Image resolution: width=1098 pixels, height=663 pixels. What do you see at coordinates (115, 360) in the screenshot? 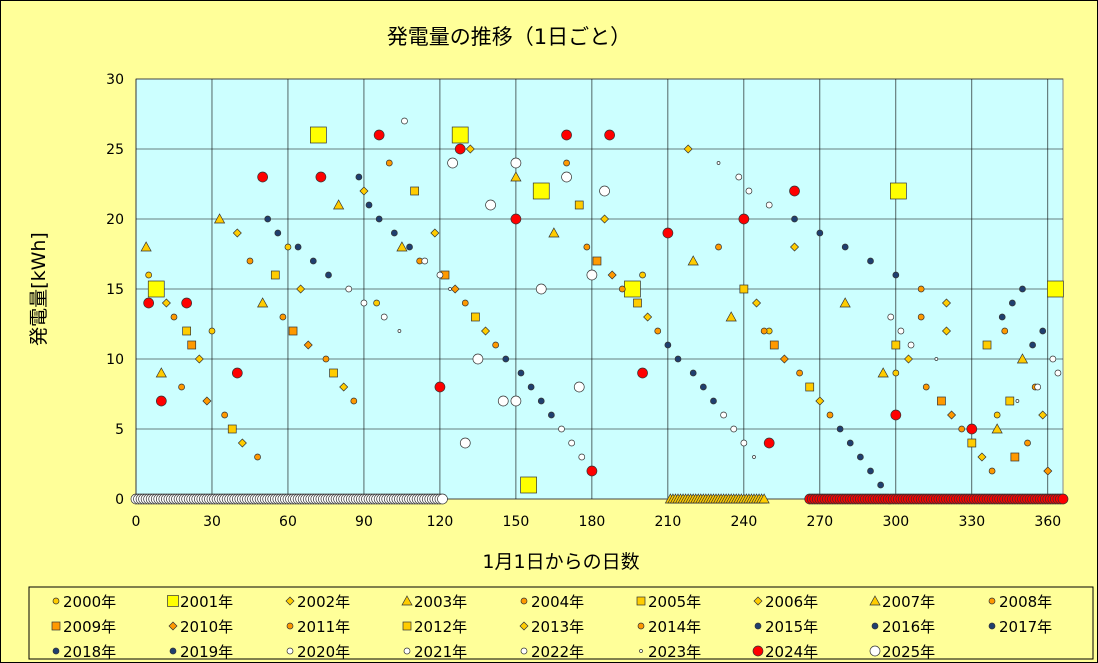
I see `y-tick-label: 10` at bounding box center [115, 360].